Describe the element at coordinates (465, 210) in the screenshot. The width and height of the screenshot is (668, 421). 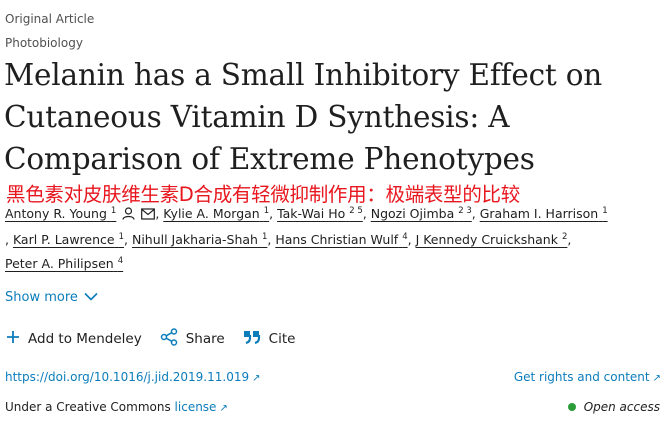
I see `author-affiliation: 2 3` at that location.